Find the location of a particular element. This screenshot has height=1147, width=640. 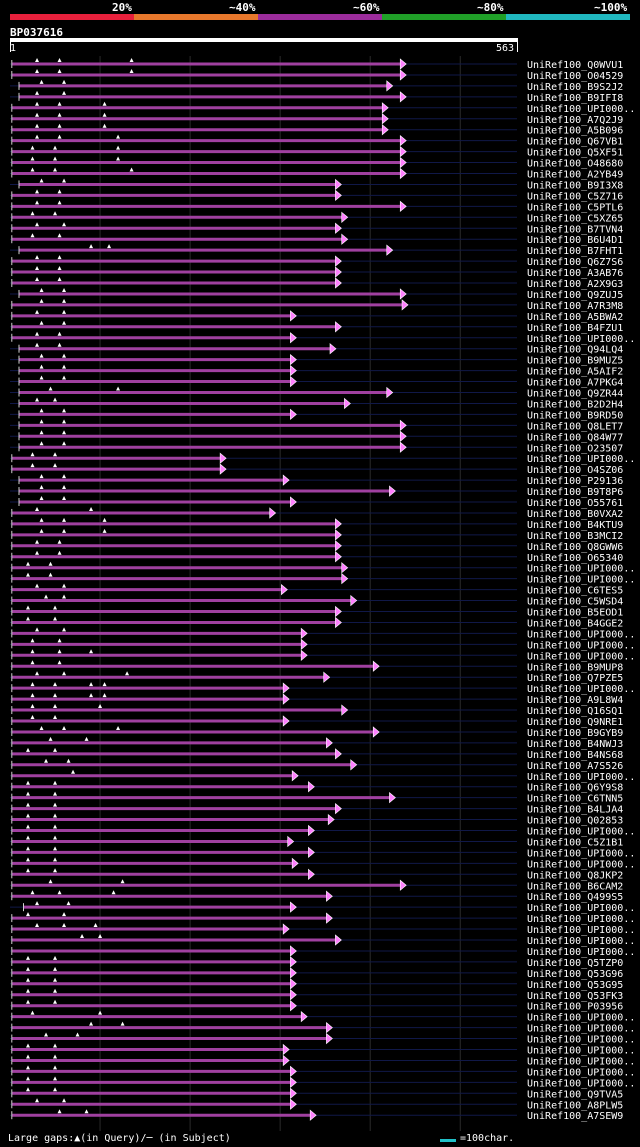

hit-label: UniRef100_Q9ZUJ5 is located at coordinates (575, 295).